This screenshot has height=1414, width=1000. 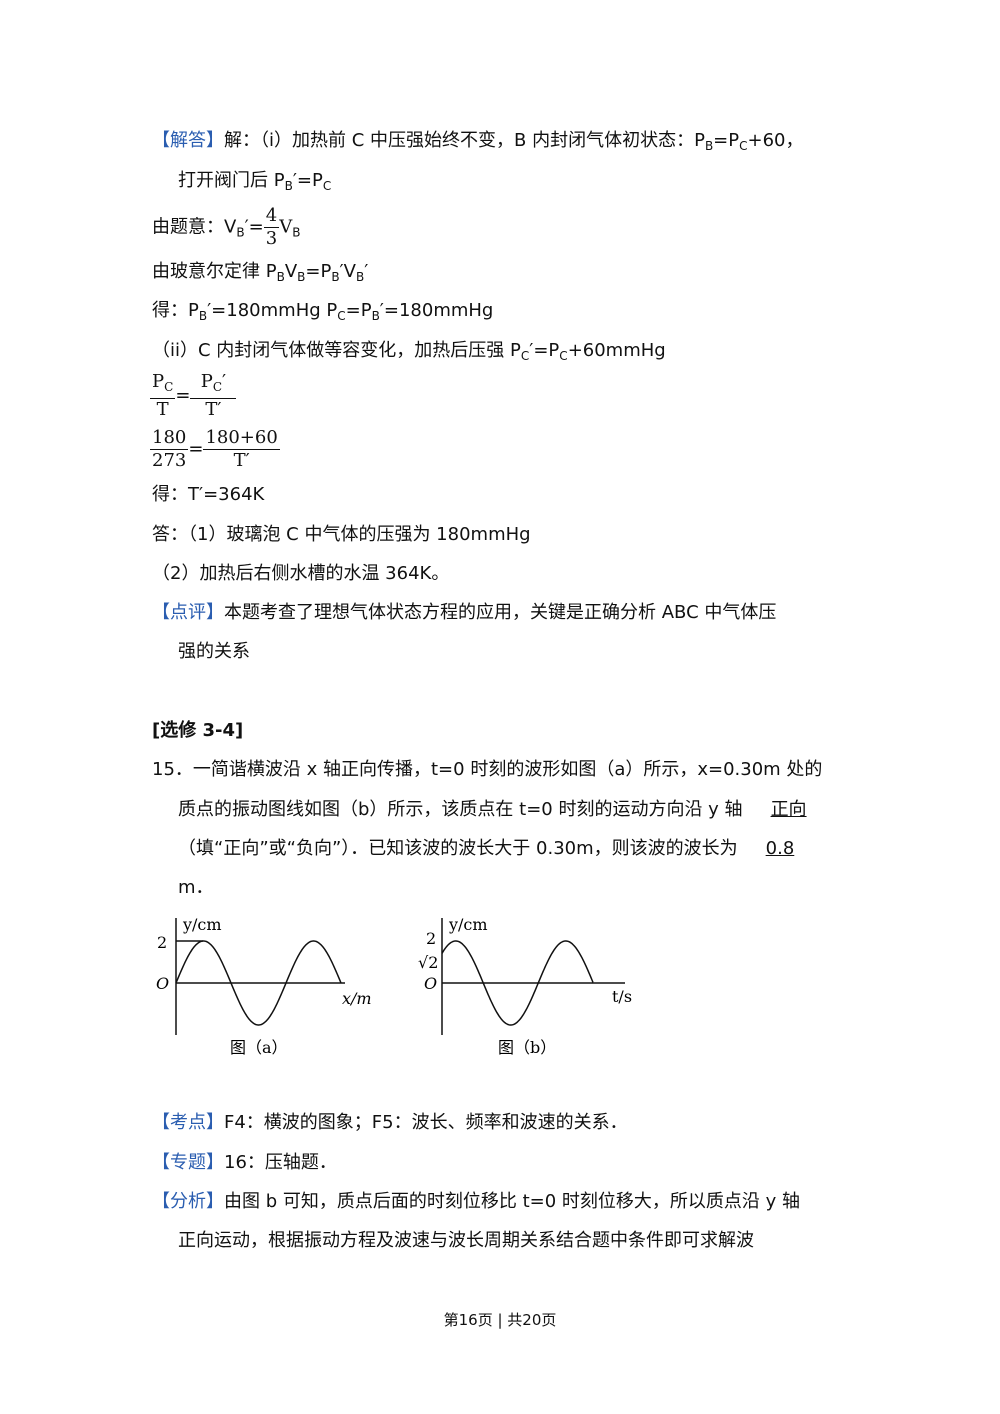 I want to click on caption: 图（b）, so click(x=527, y=1047).